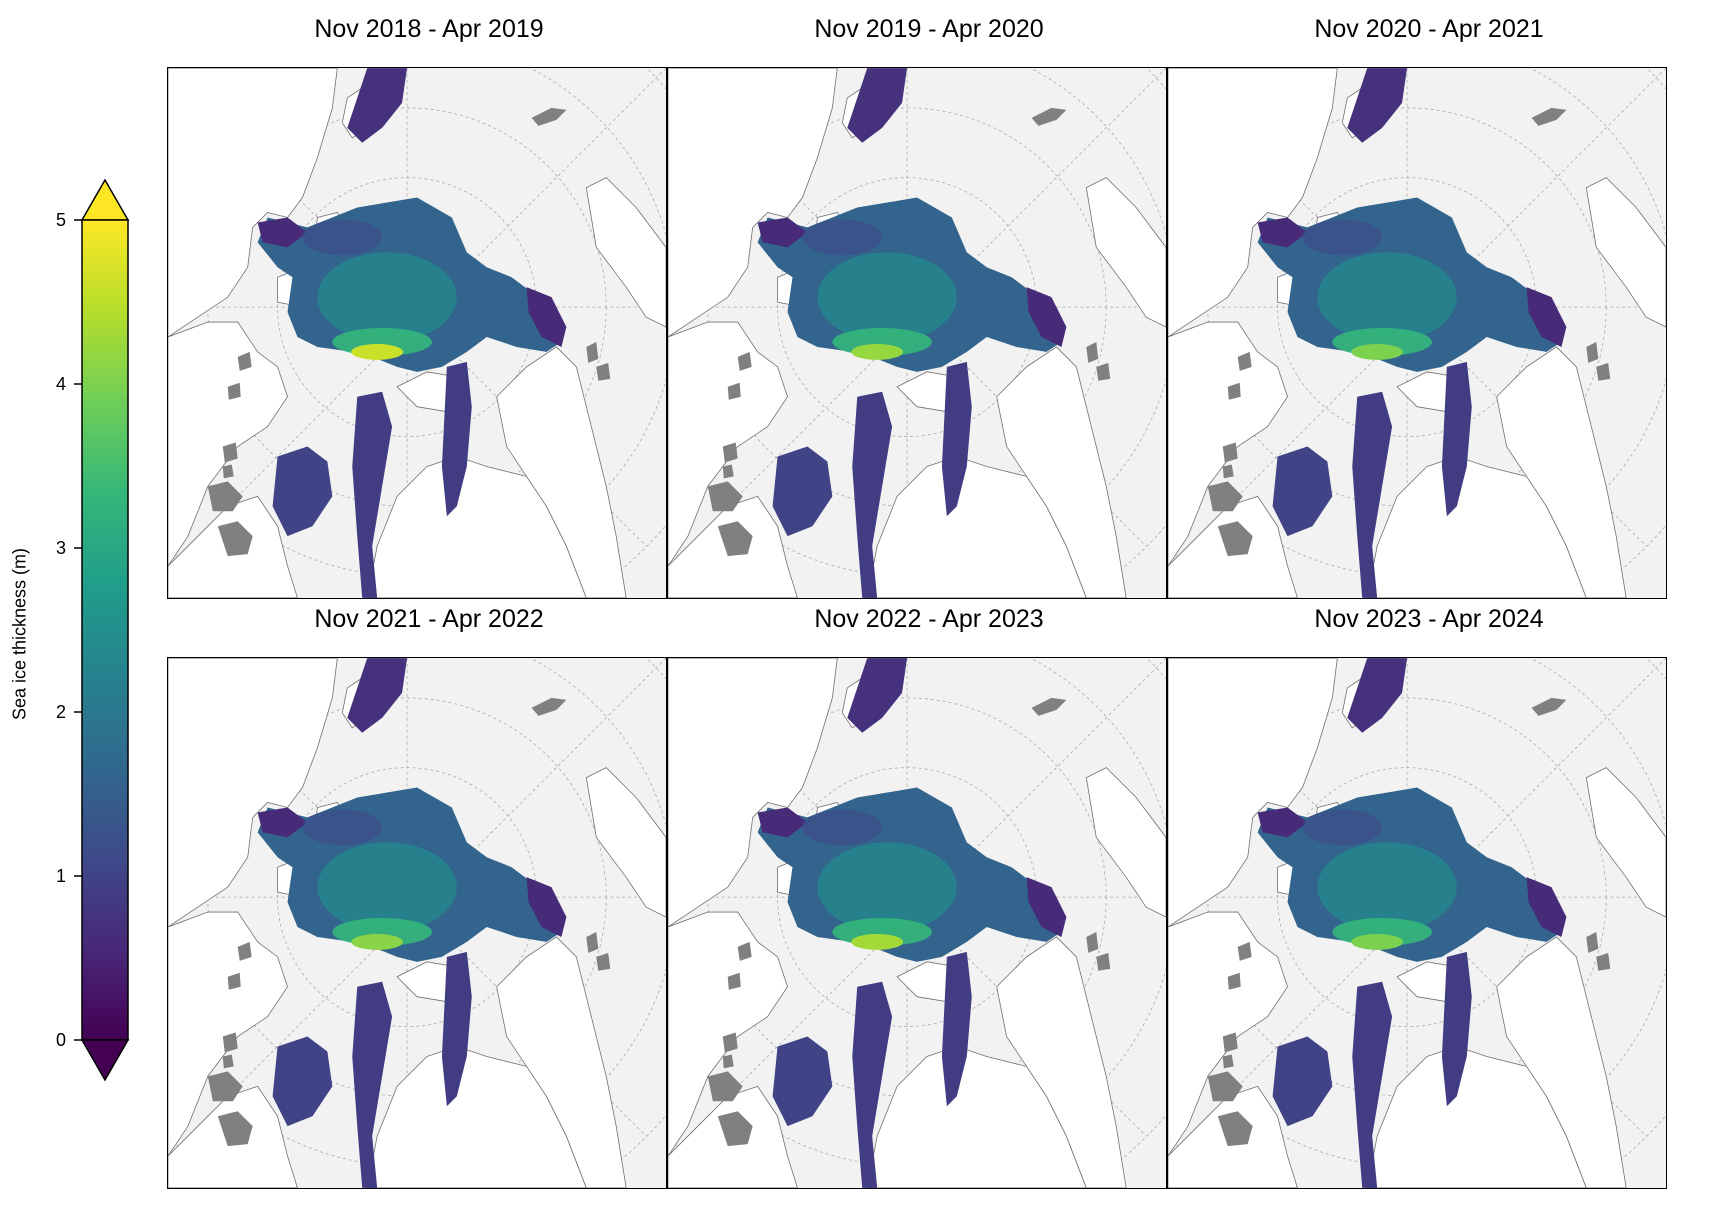 The width and height of the screenshot is (1716, 1207). What do you see at coordinates (60, 548) in the screenshot?
I see `colorbar-tick-label: 3` at bounding box center [60, 548].